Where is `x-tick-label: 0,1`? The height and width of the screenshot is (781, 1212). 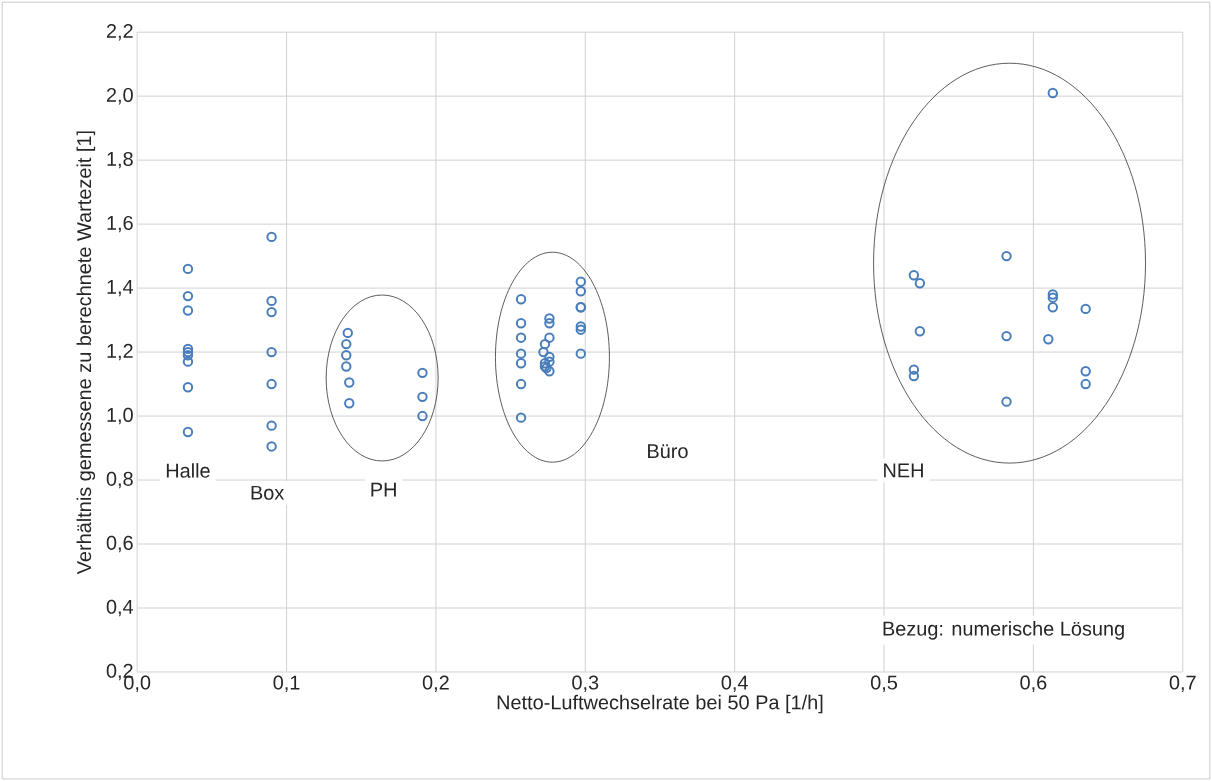
x-tick-label: 0,1 is located at coordinates (286, 683).